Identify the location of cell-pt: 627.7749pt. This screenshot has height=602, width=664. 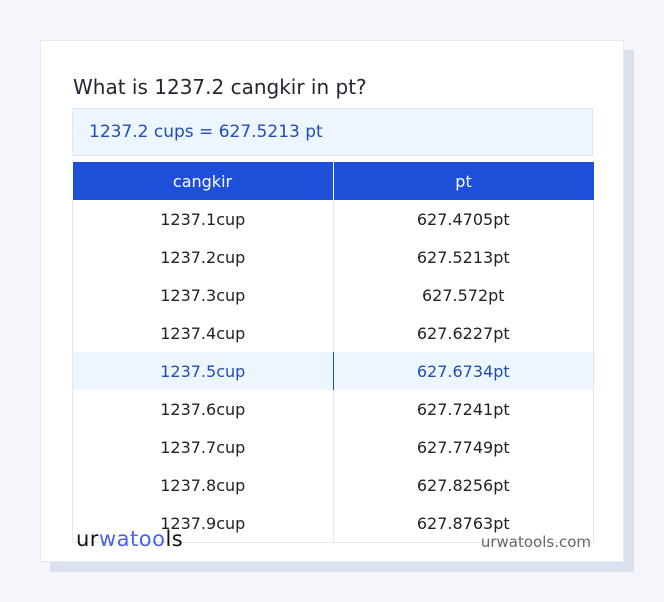
(463, 447).